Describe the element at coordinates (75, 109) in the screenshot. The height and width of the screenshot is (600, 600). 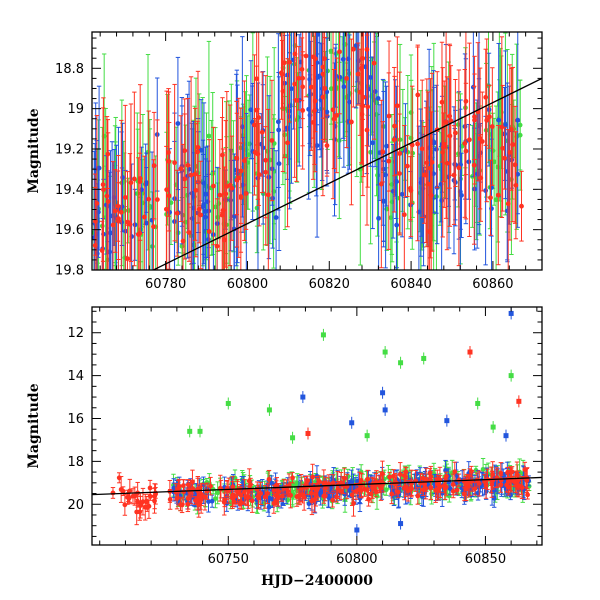
I see `y-tick-label: 19` at that location.